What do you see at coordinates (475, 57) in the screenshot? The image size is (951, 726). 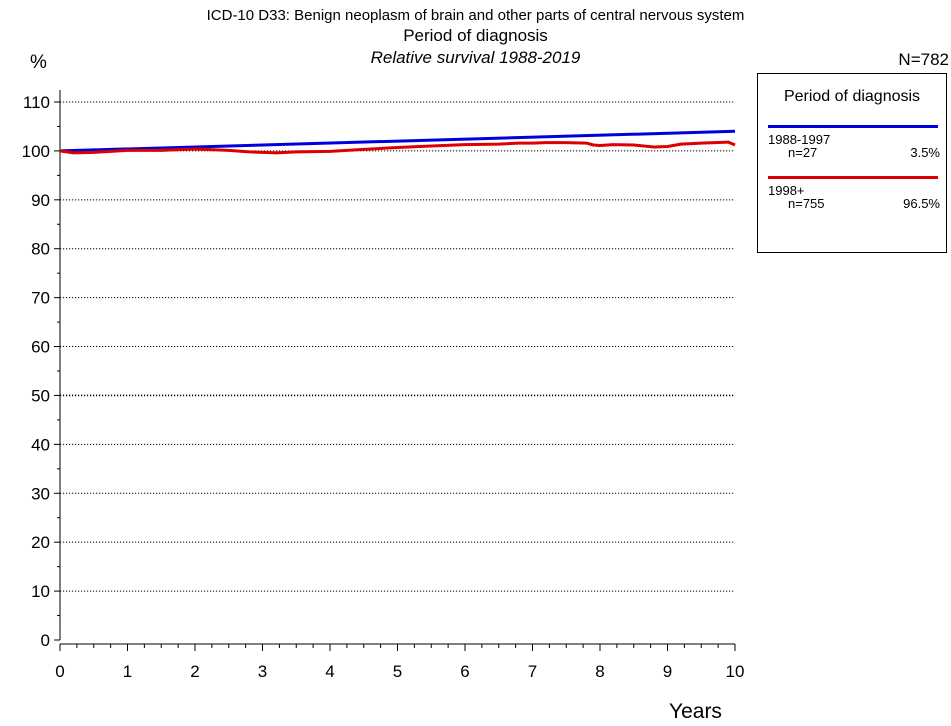 I see `chart-subsubtitle: Relative survival 1988-2019` at bounding box center [475, 57].